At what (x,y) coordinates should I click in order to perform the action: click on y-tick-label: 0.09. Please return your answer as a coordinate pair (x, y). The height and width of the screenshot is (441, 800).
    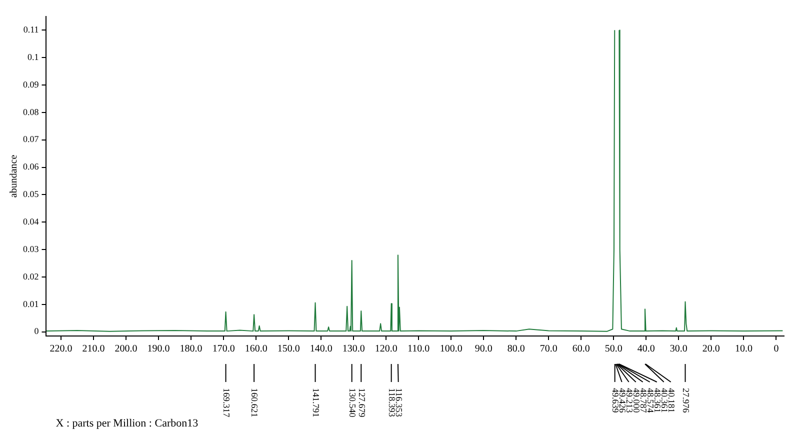
    Looking at the image, I should click on (31, 84).